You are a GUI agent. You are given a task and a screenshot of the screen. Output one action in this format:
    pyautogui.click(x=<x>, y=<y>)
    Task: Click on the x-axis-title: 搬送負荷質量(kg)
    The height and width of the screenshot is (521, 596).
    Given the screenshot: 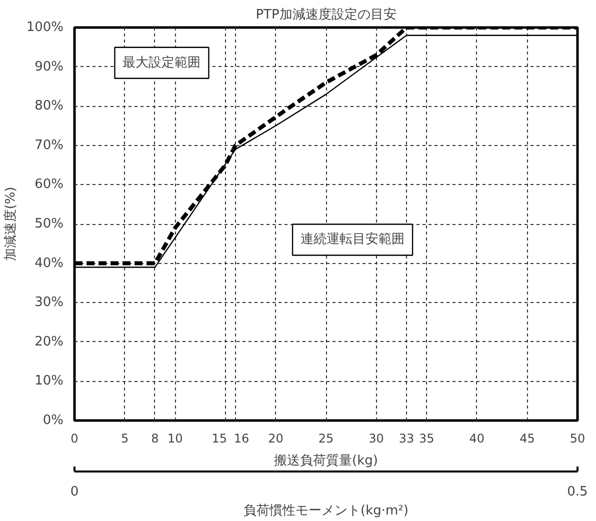 What is the action you would take?
    pyautogui.click(x=326, y=461)
    